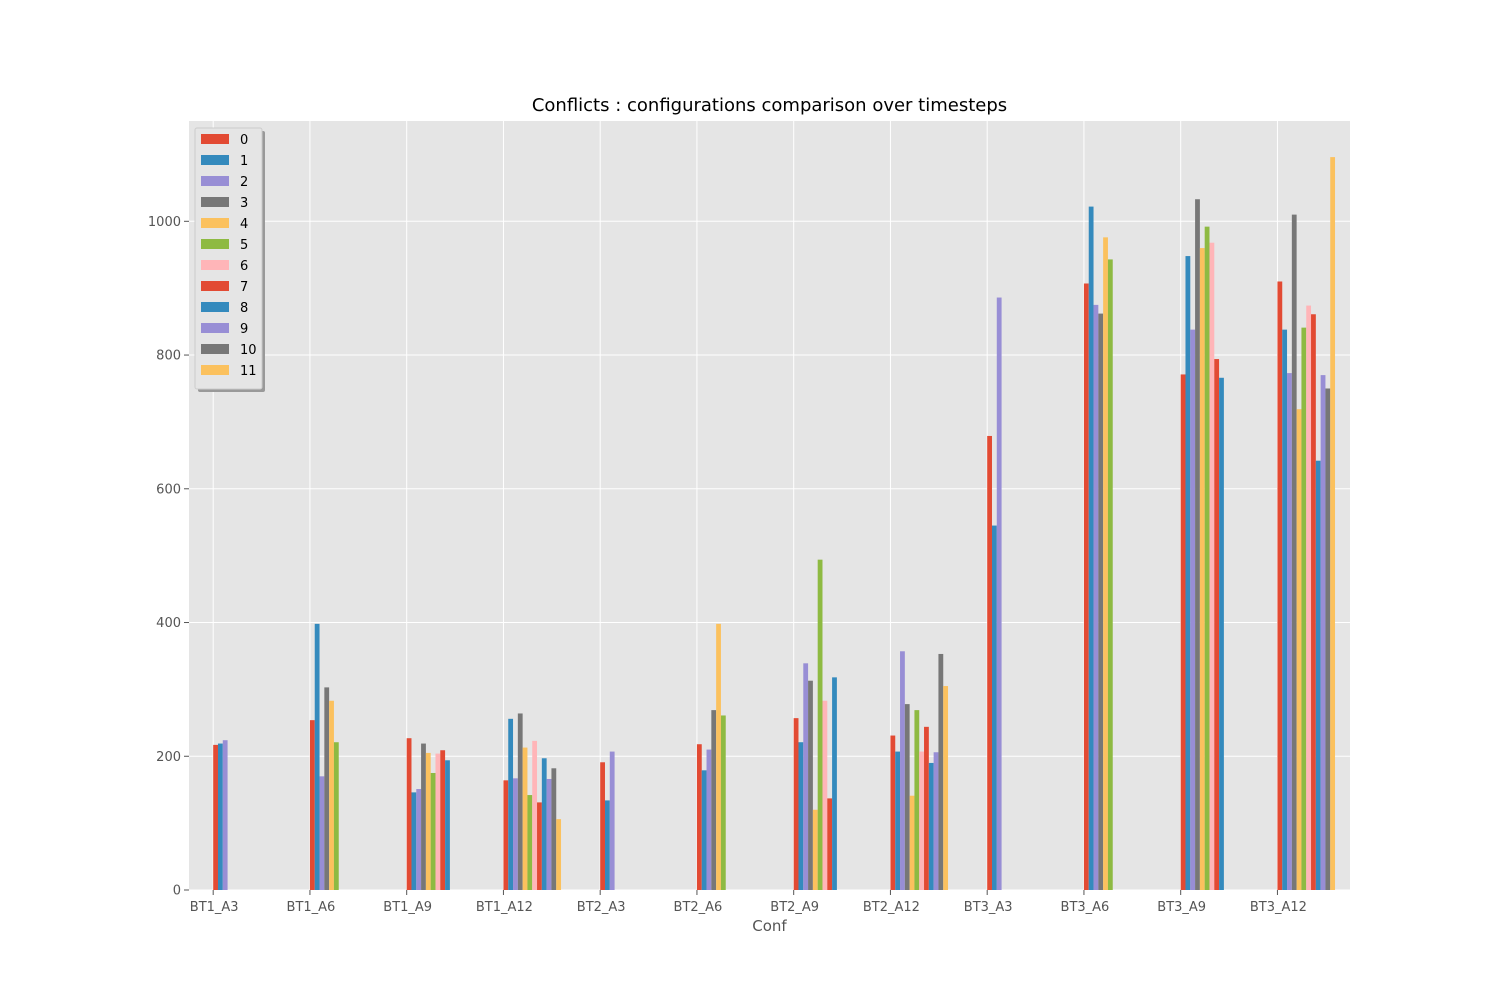 The image size is (1500, 1000). I want to click on legend-label: 11, so click(248, 371).